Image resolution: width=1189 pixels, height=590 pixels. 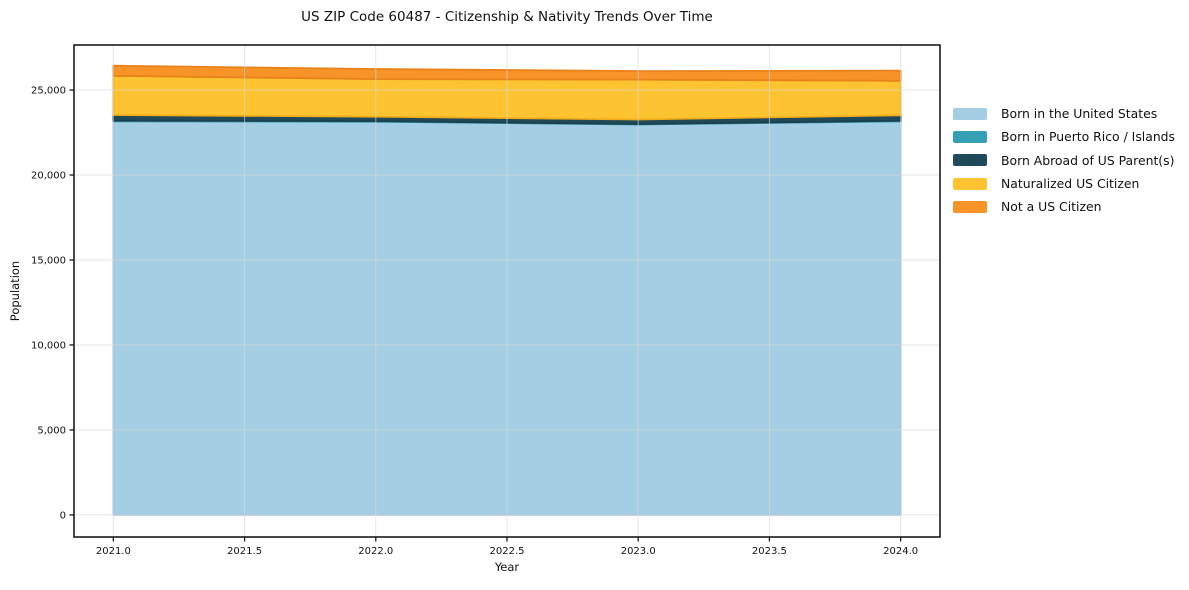 I want to click on x-tick-label: 2023.5, so click(x=769, y=551).